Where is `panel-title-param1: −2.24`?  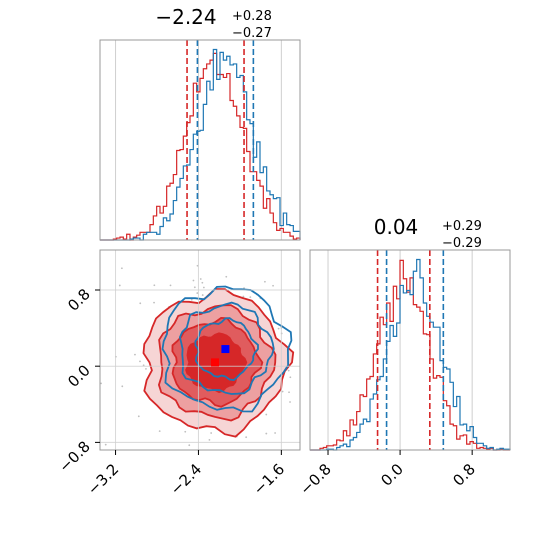 panel-title-param1: −2.24 is located at coordinates (185, 17).